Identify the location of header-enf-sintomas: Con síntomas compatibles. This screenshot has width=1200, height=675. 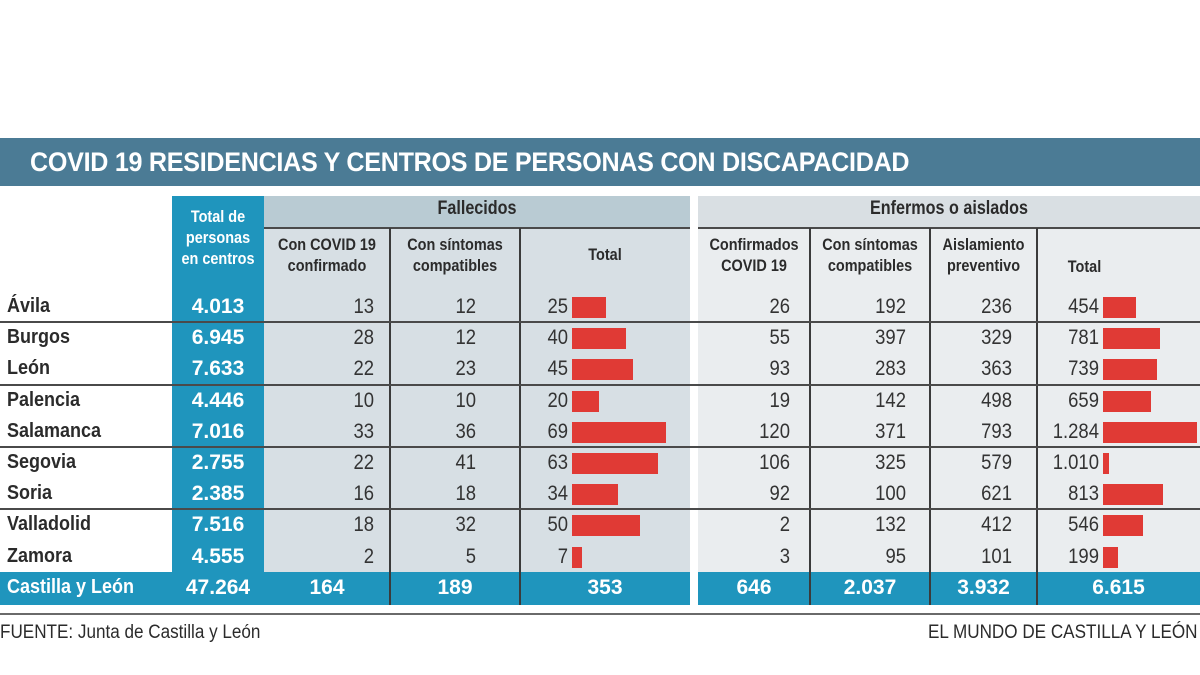
(870, 255).